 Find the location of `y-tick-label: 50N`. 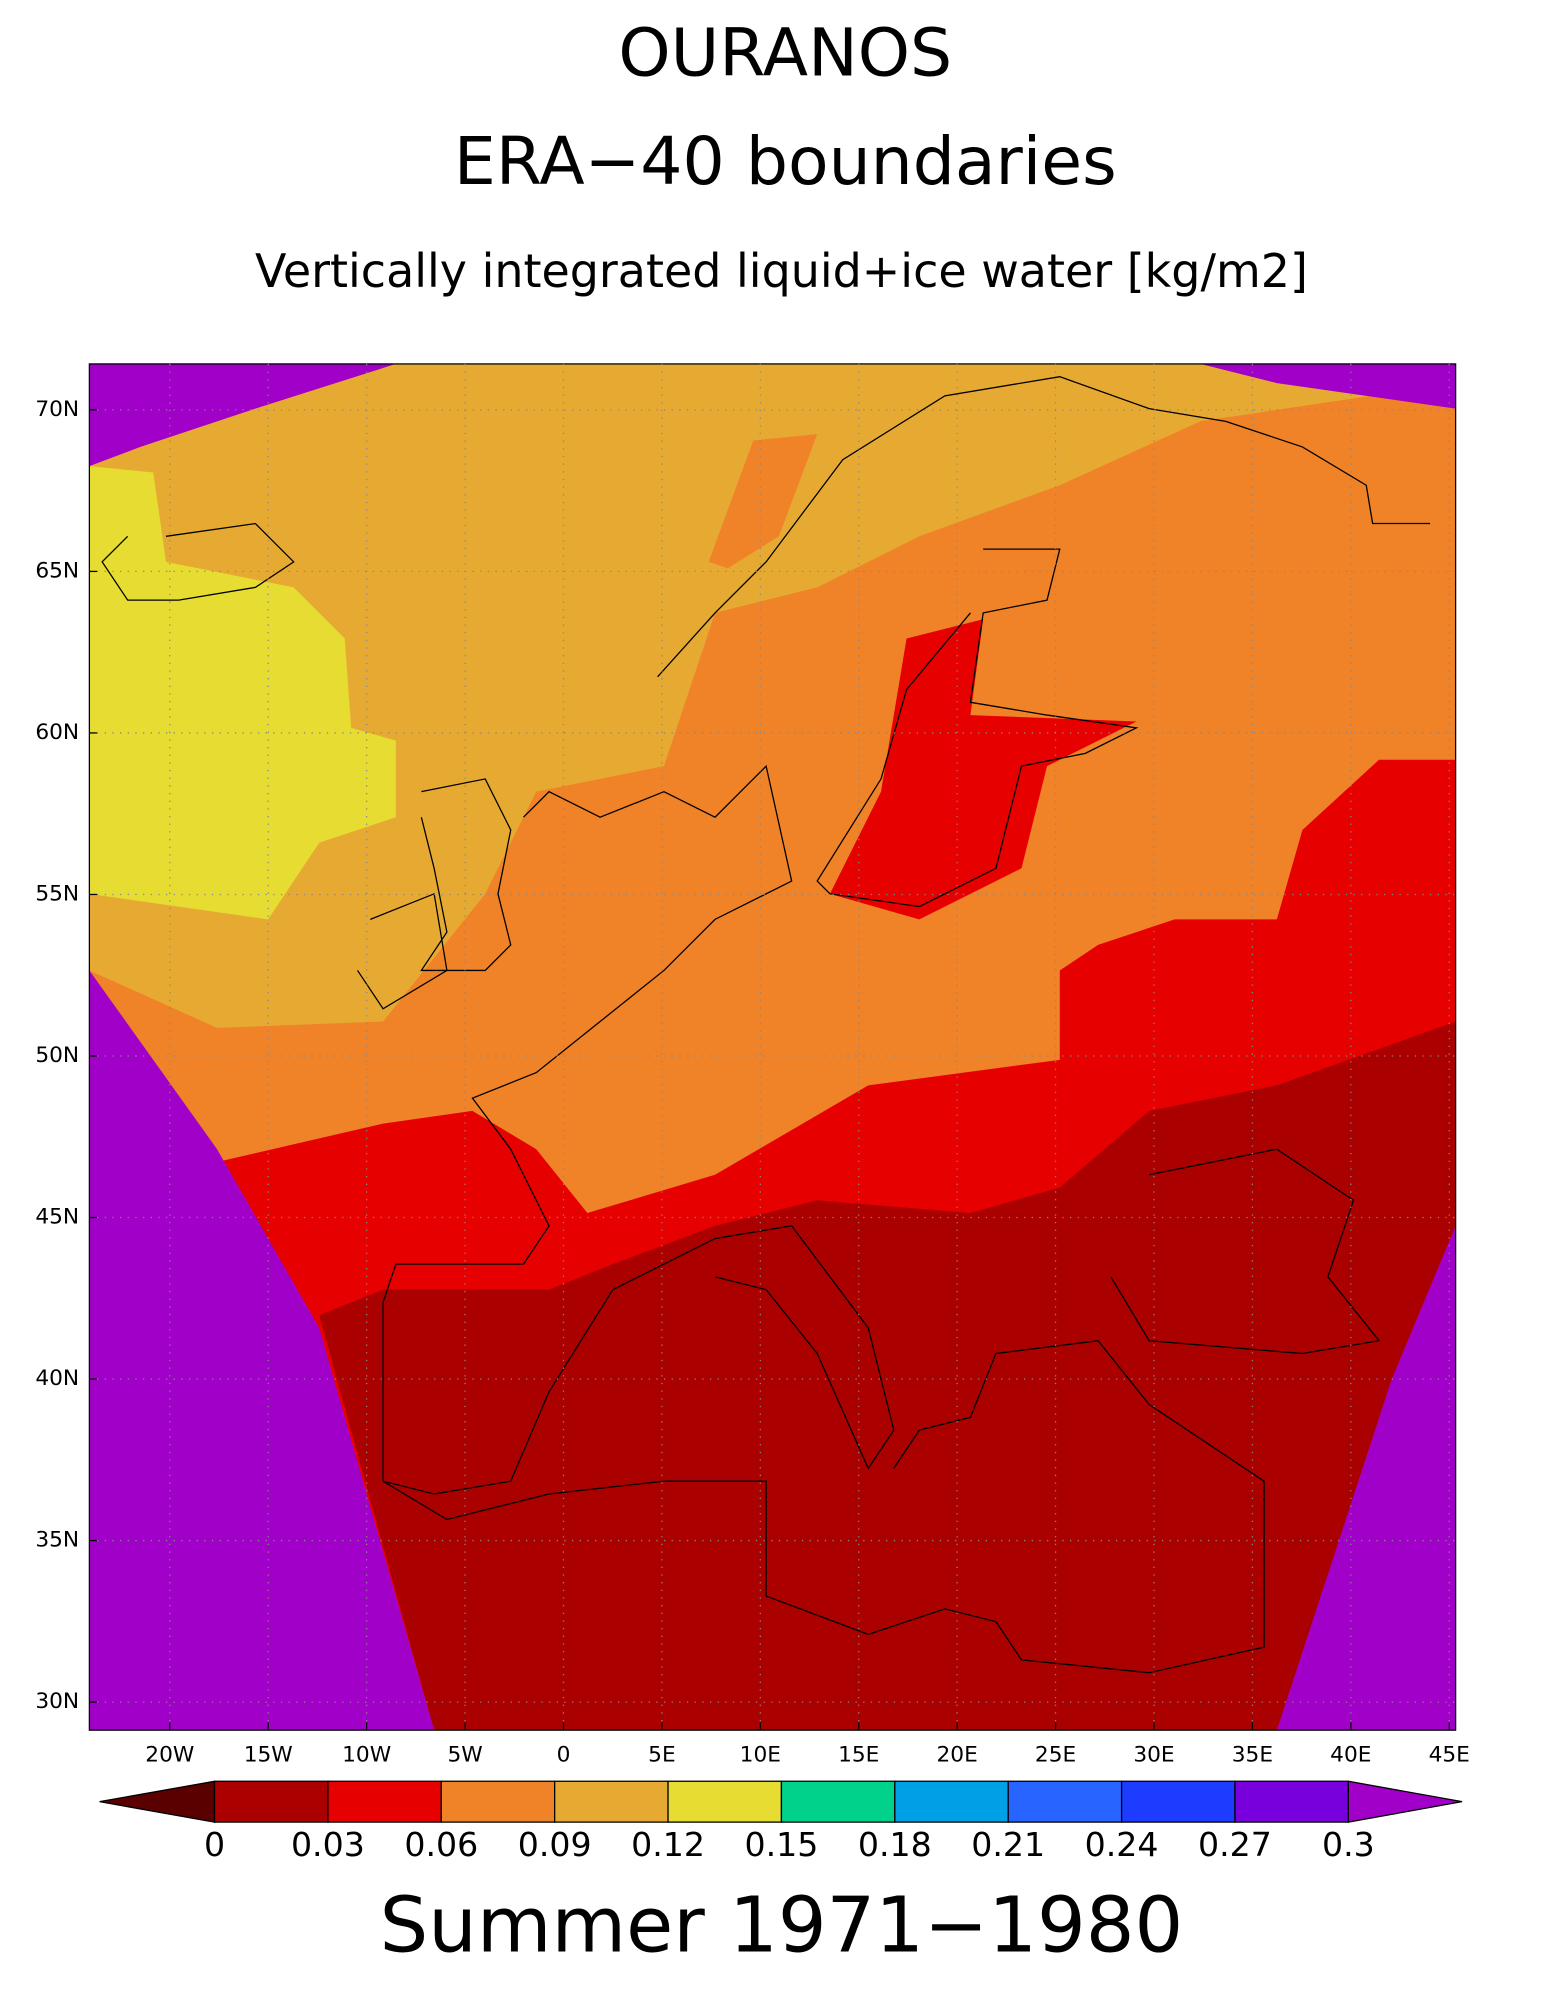

y-tick-label: 50N is located at coordinates (57, 1055).